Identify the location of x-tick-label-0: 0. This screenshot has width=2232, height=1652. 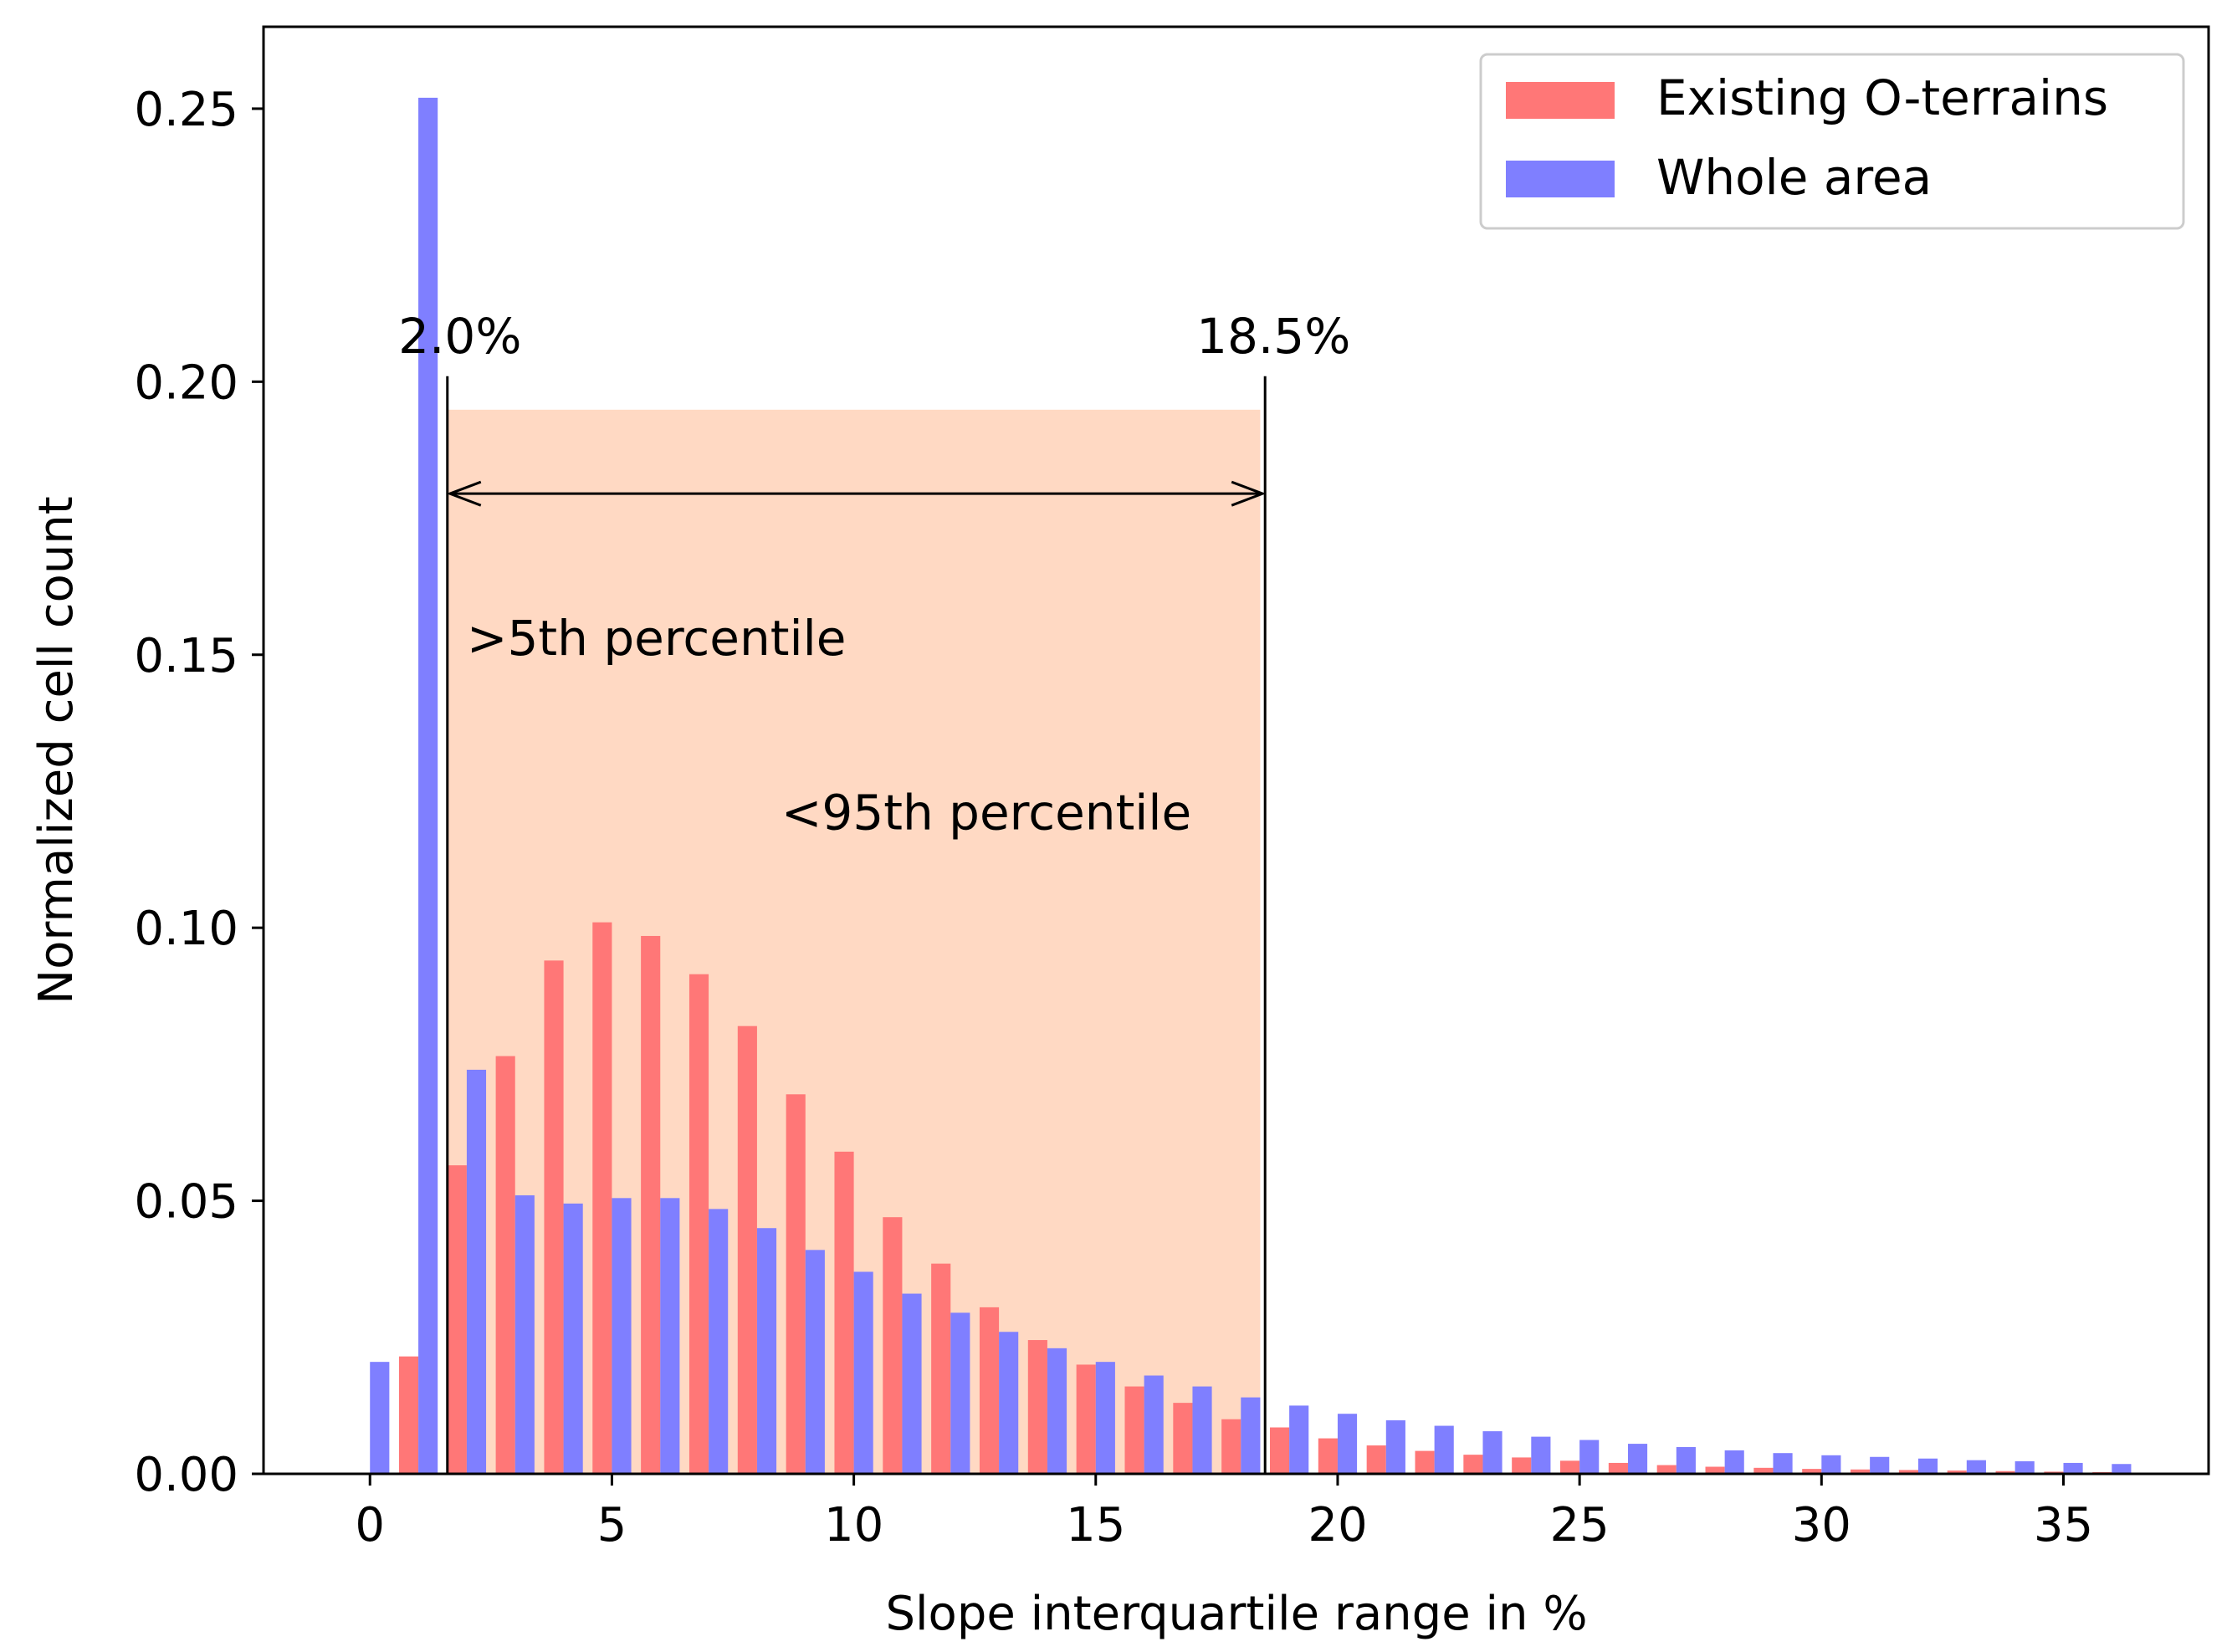
(370, 1525).